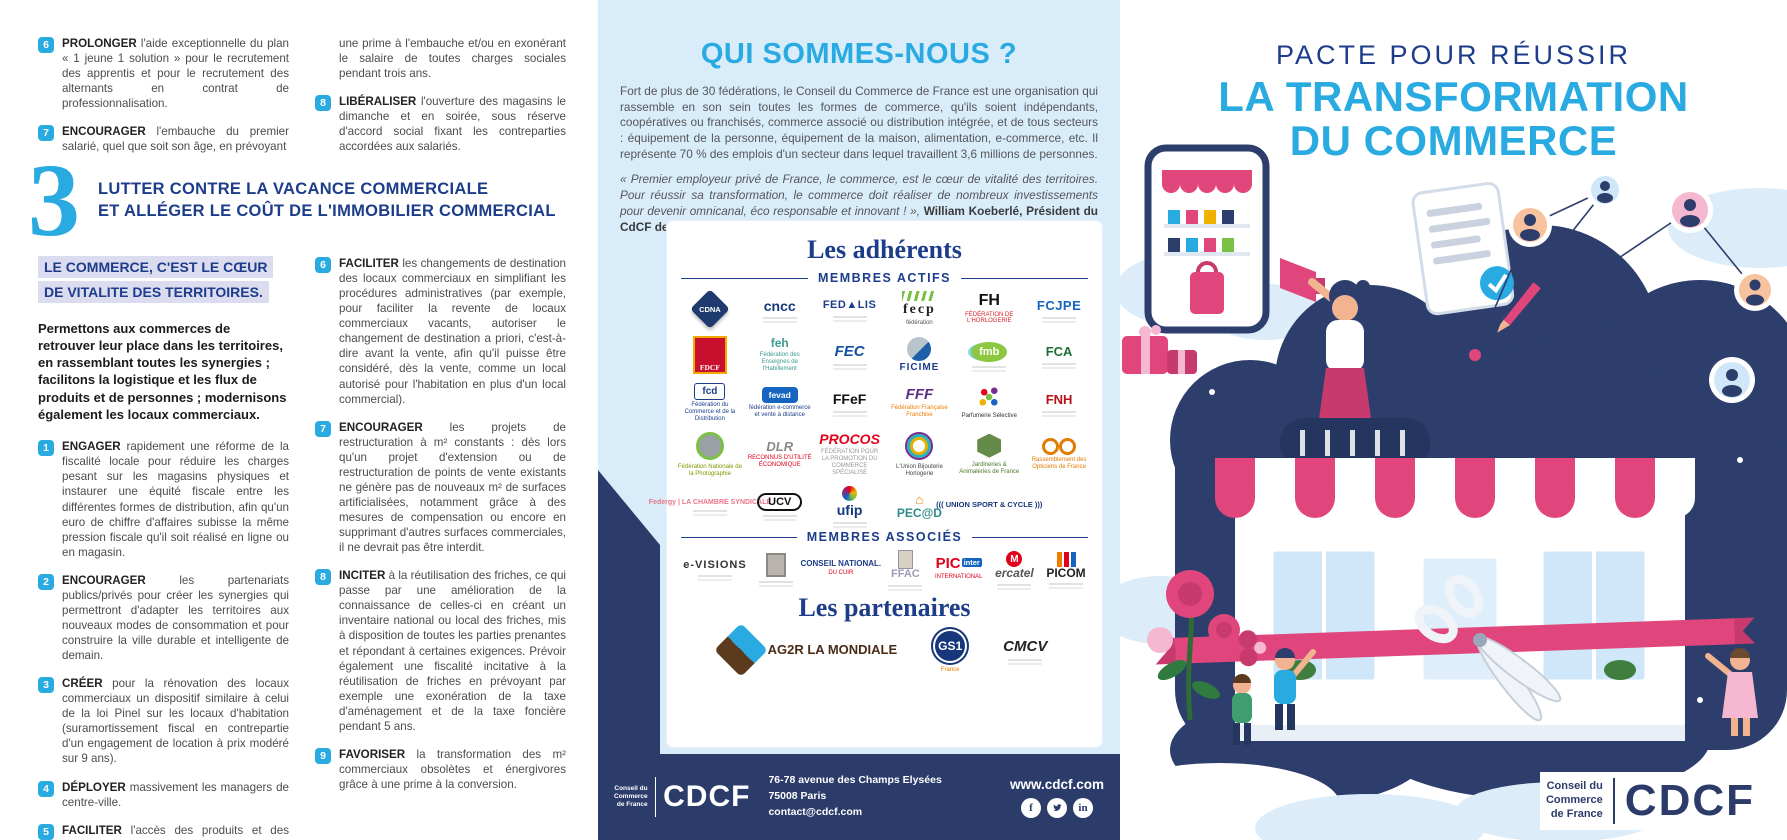 This screenshot has width=1787, height=840. What do you see at coordinates (1463, 248) in the screenshot?
I see `checklist-card` at bounding box center [1463, 248].